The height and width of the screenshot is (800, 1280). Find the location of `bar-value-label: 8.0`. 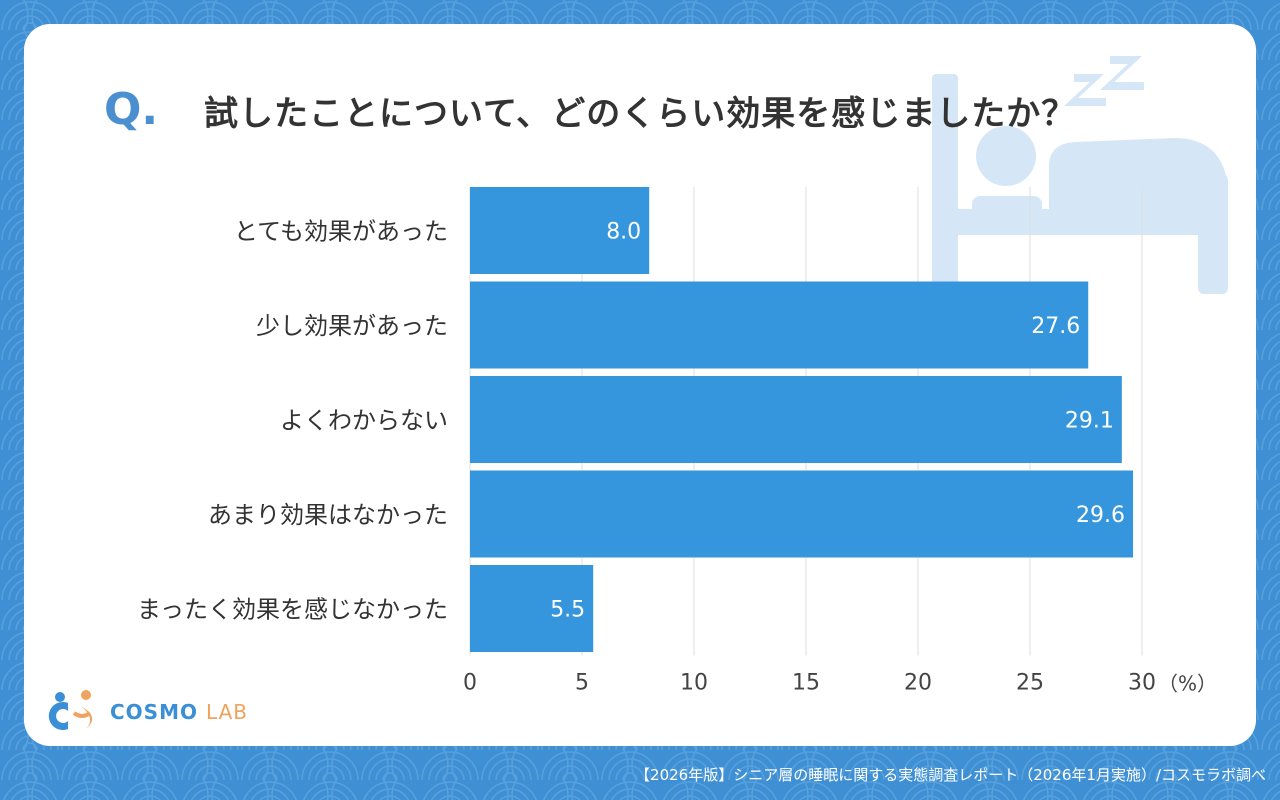

bar-value-label: 8.0 is located at coordinates (623, 232).